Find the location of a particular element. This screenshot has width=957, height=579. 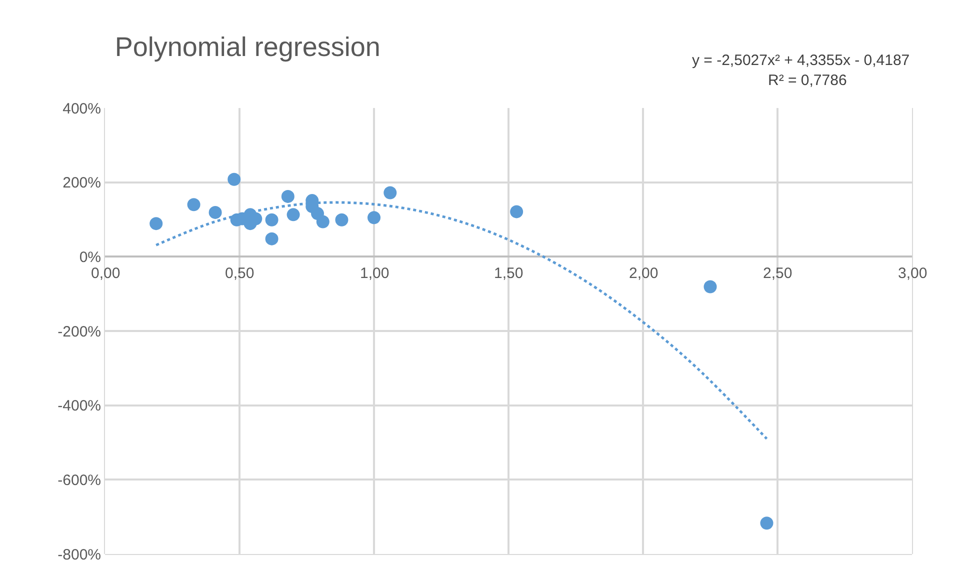

x-tick-label: 0,00 is located at coordinates (105, 273).